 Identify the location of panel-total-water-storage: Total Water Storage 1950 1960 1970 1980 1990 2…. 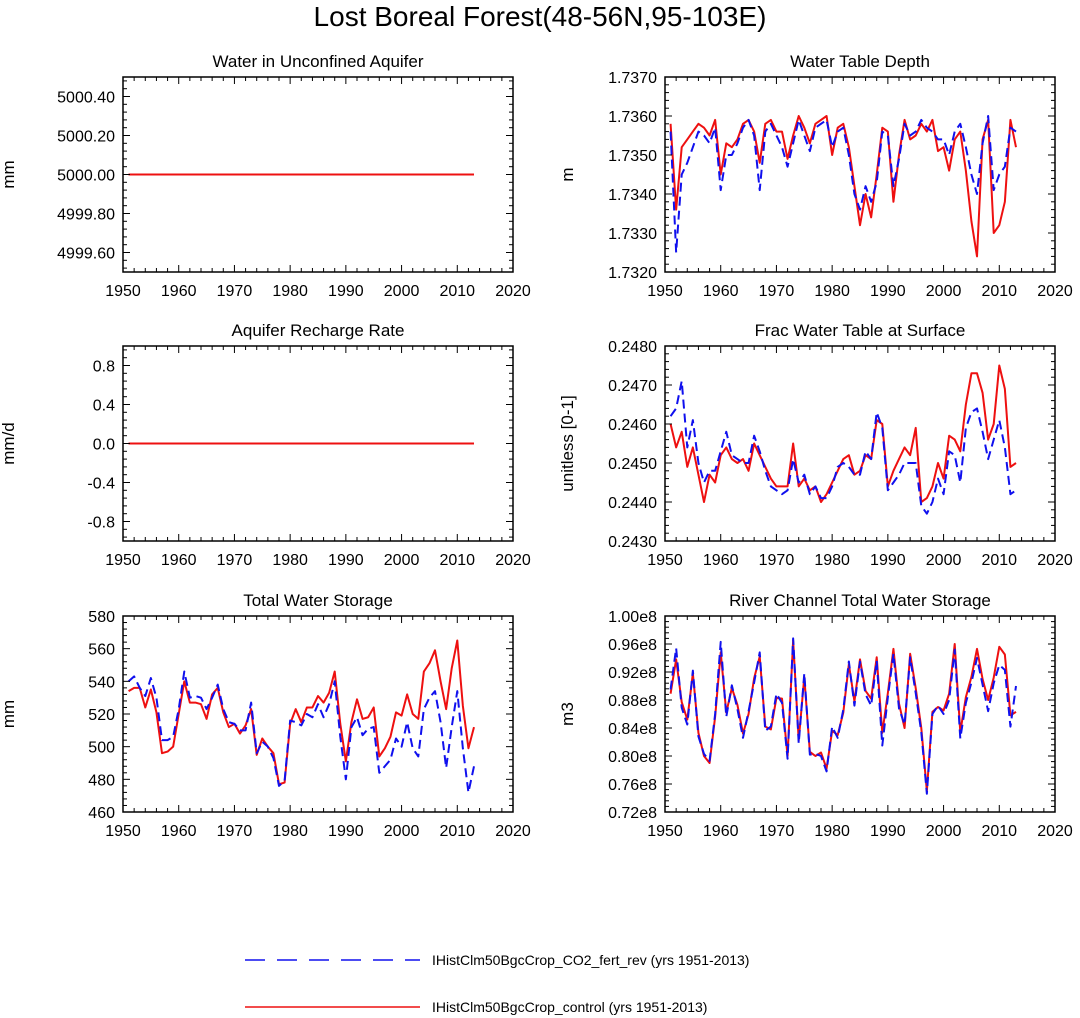
(265, 715).